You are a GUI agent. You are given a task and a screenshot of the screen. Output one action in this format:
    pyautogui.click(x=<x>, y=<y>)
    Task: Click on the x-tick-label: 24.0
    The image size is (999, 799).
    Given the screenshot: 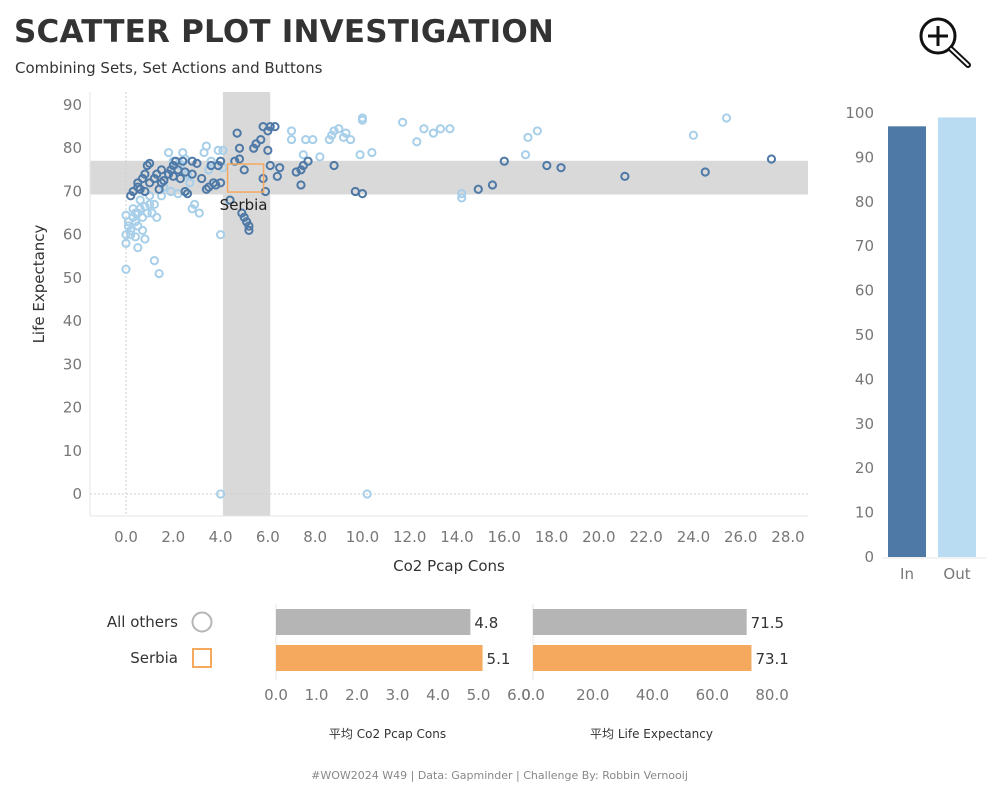 What is the action you would take?
    pyautogui.click(x=693, y=537)
    